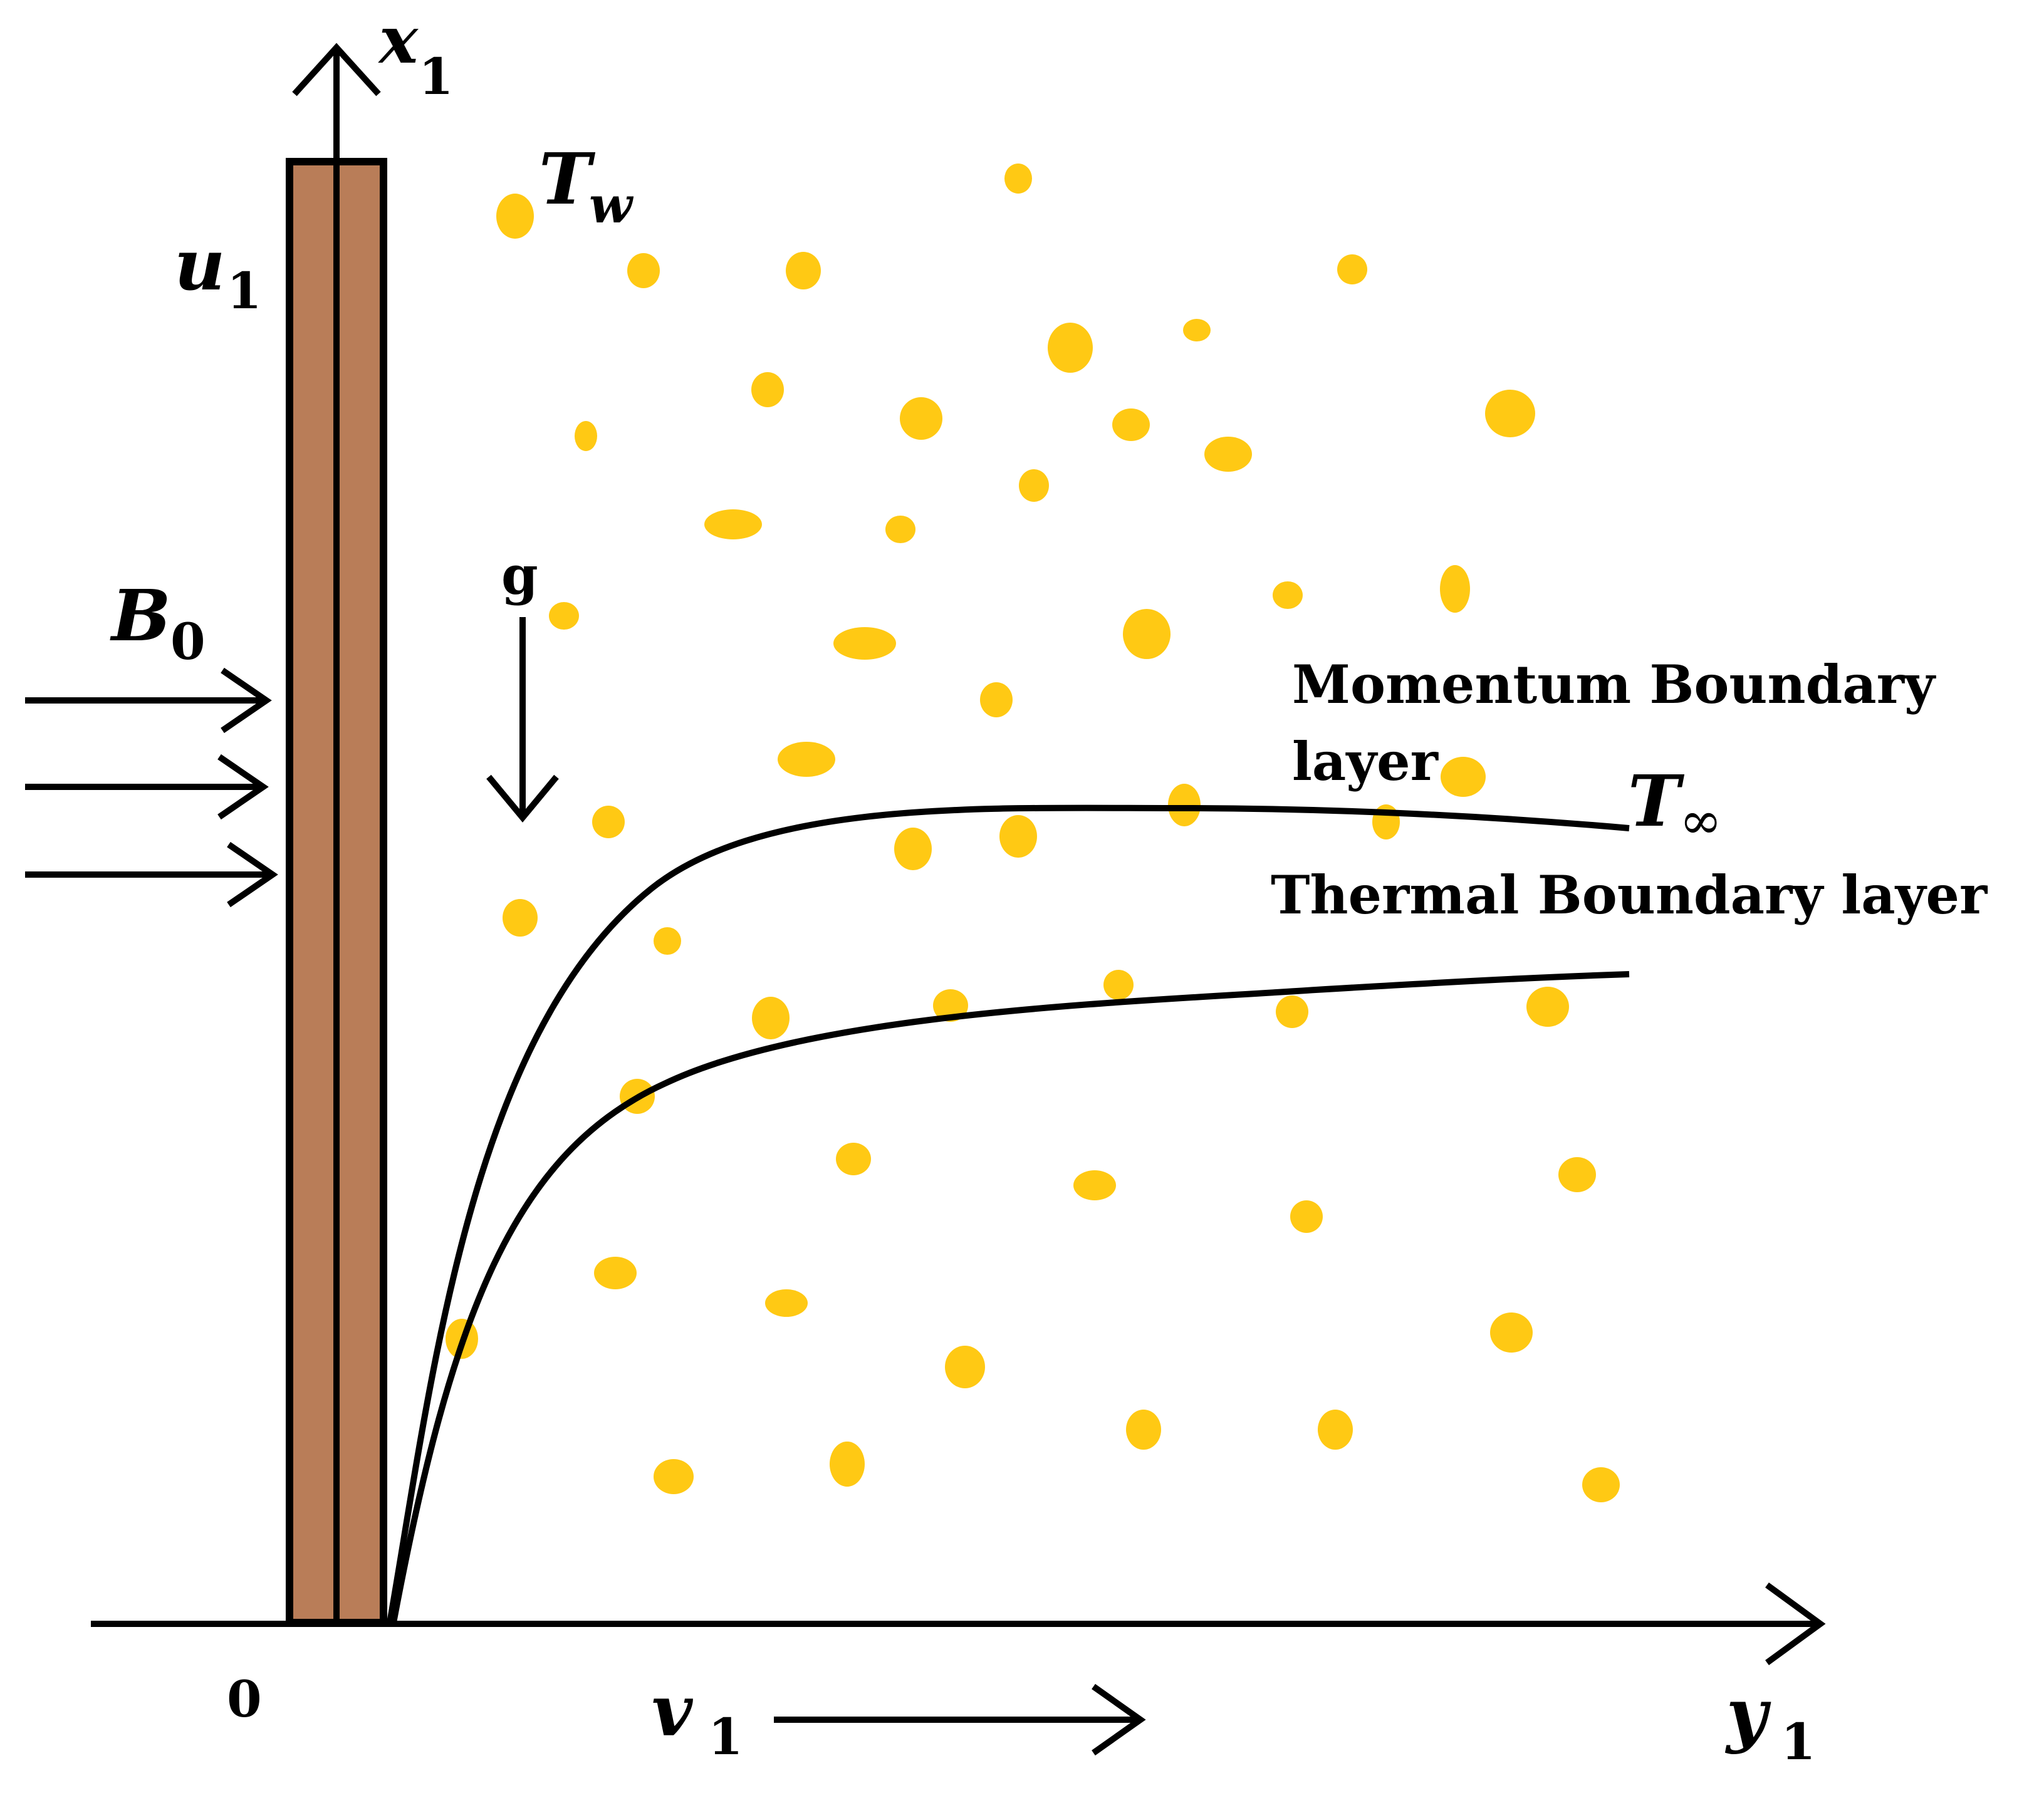 The image size is (2044, 1793). I want to click on origin-label: 0, so click(244, 1699).